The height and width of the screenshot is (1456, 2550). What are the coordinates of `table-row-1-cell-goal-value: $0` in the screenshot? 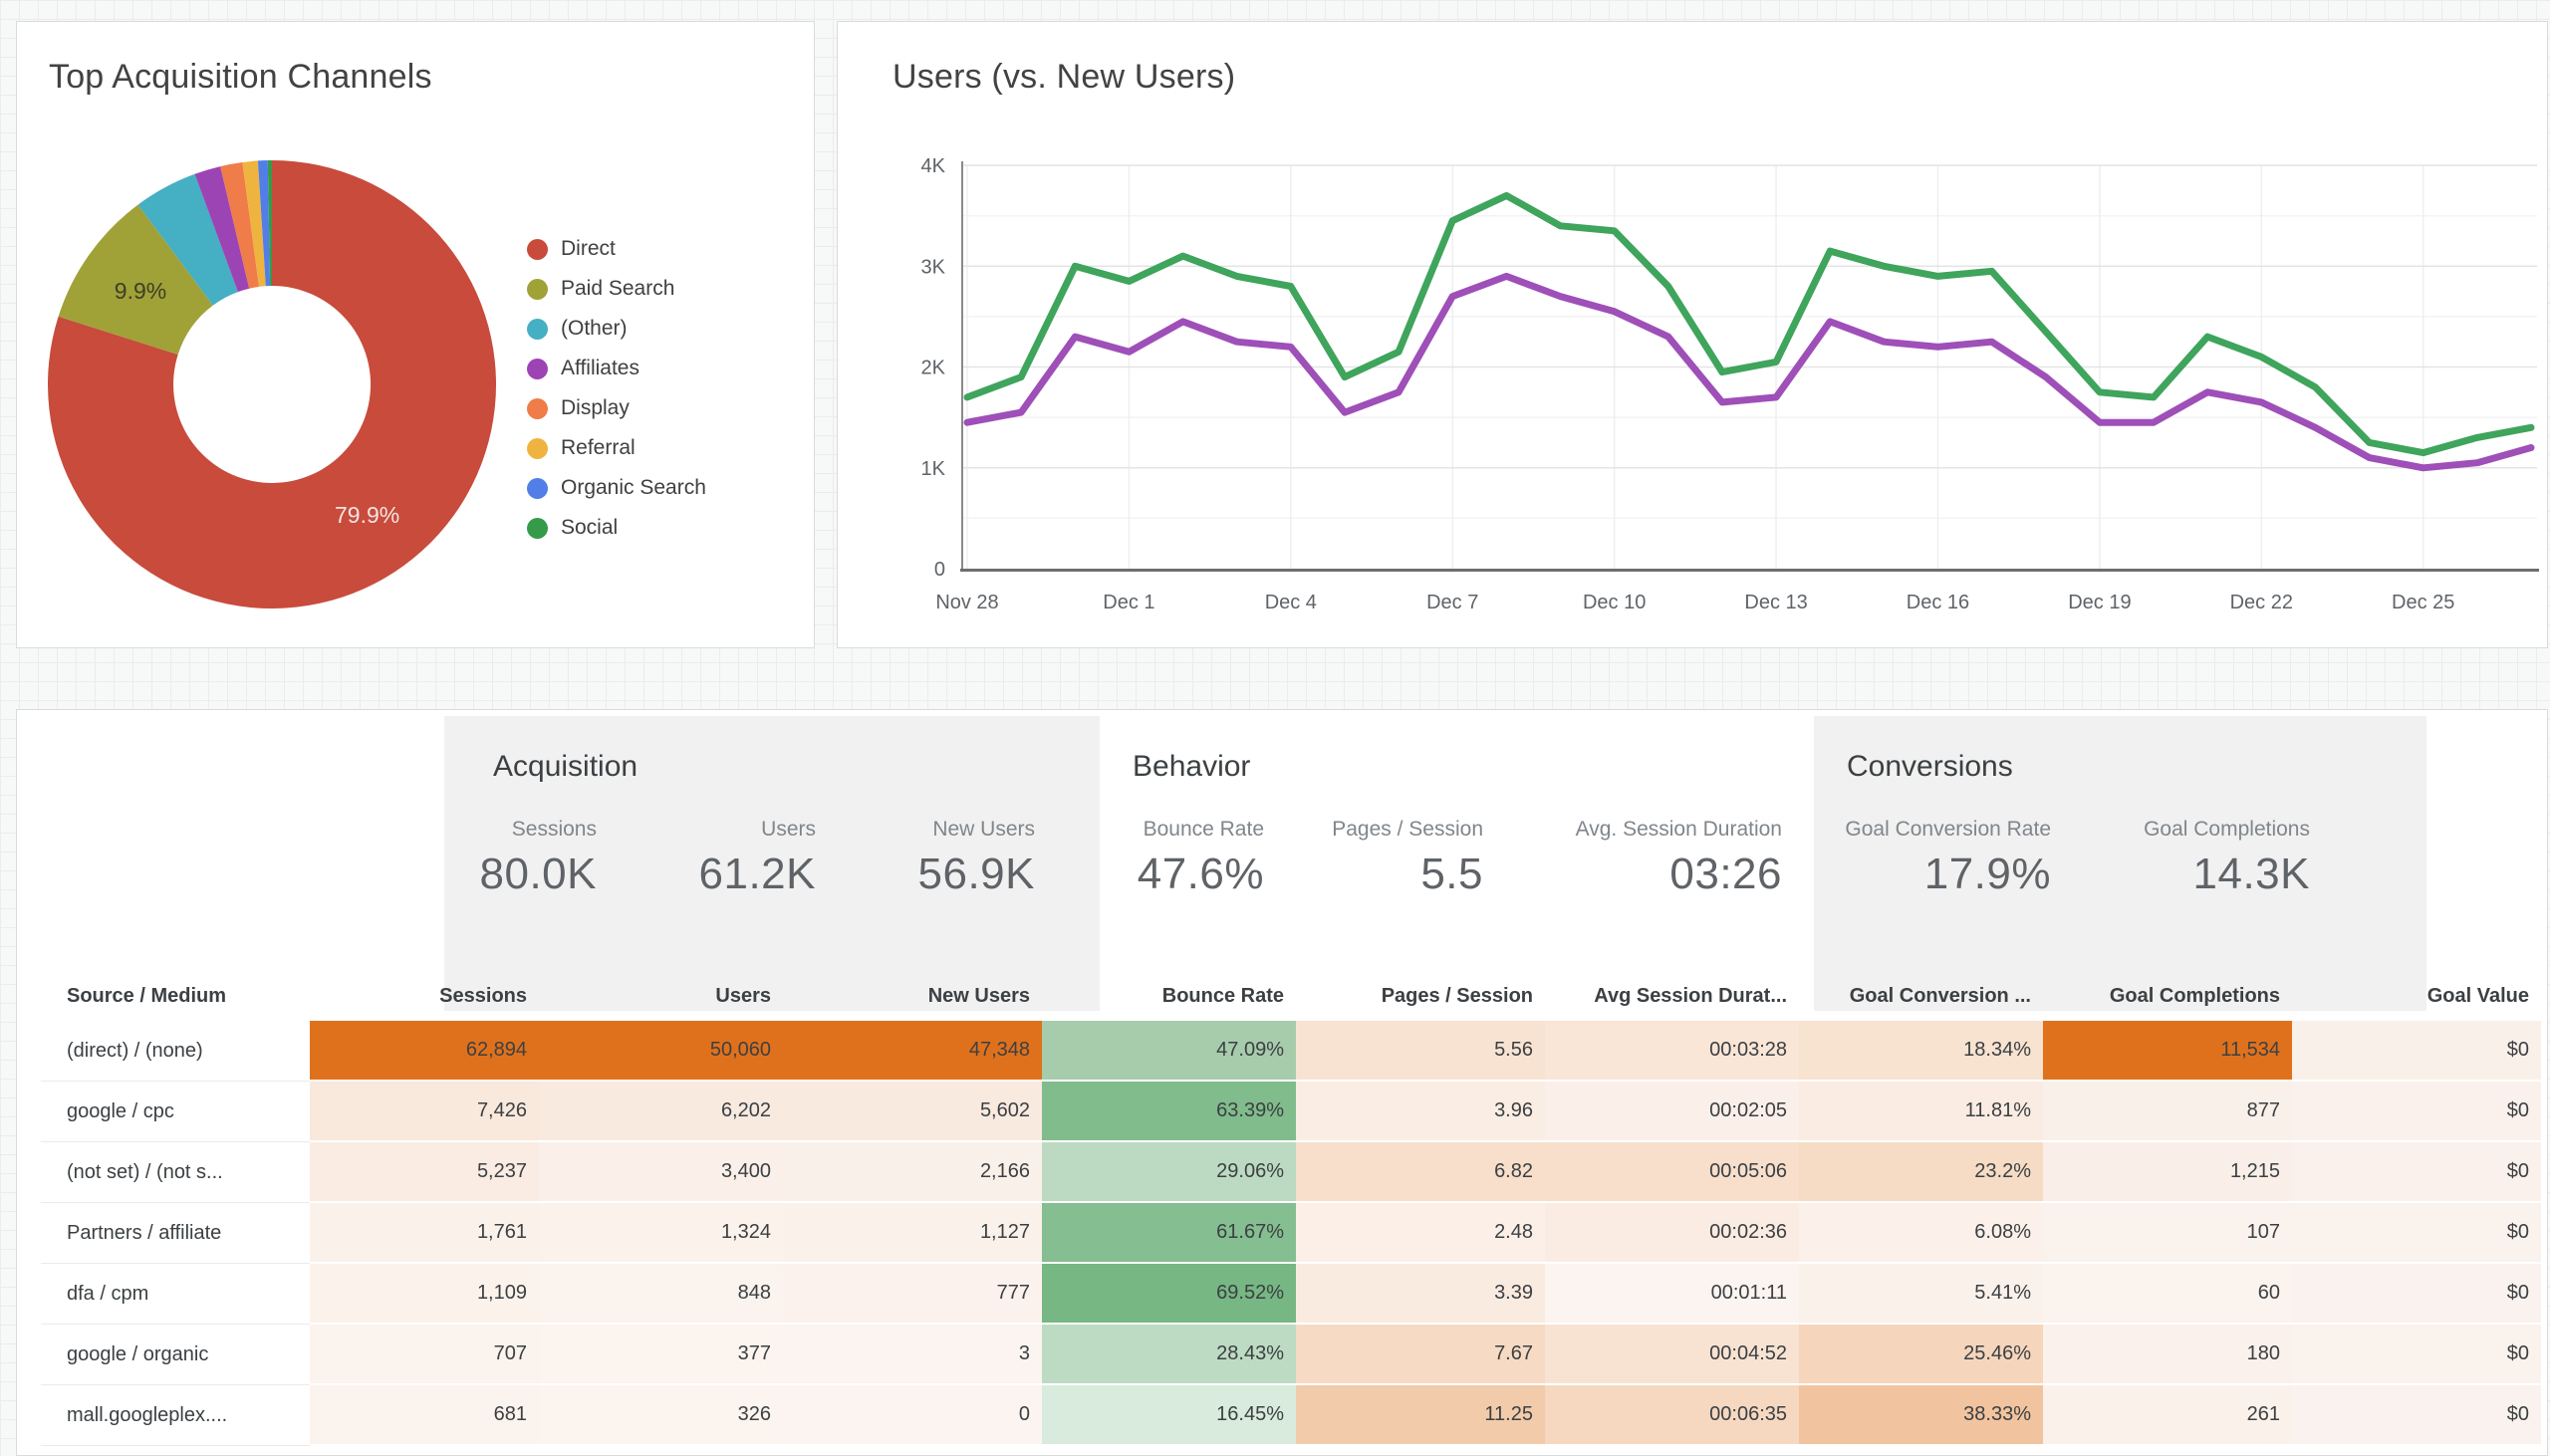 It's located at (2416, 1112).